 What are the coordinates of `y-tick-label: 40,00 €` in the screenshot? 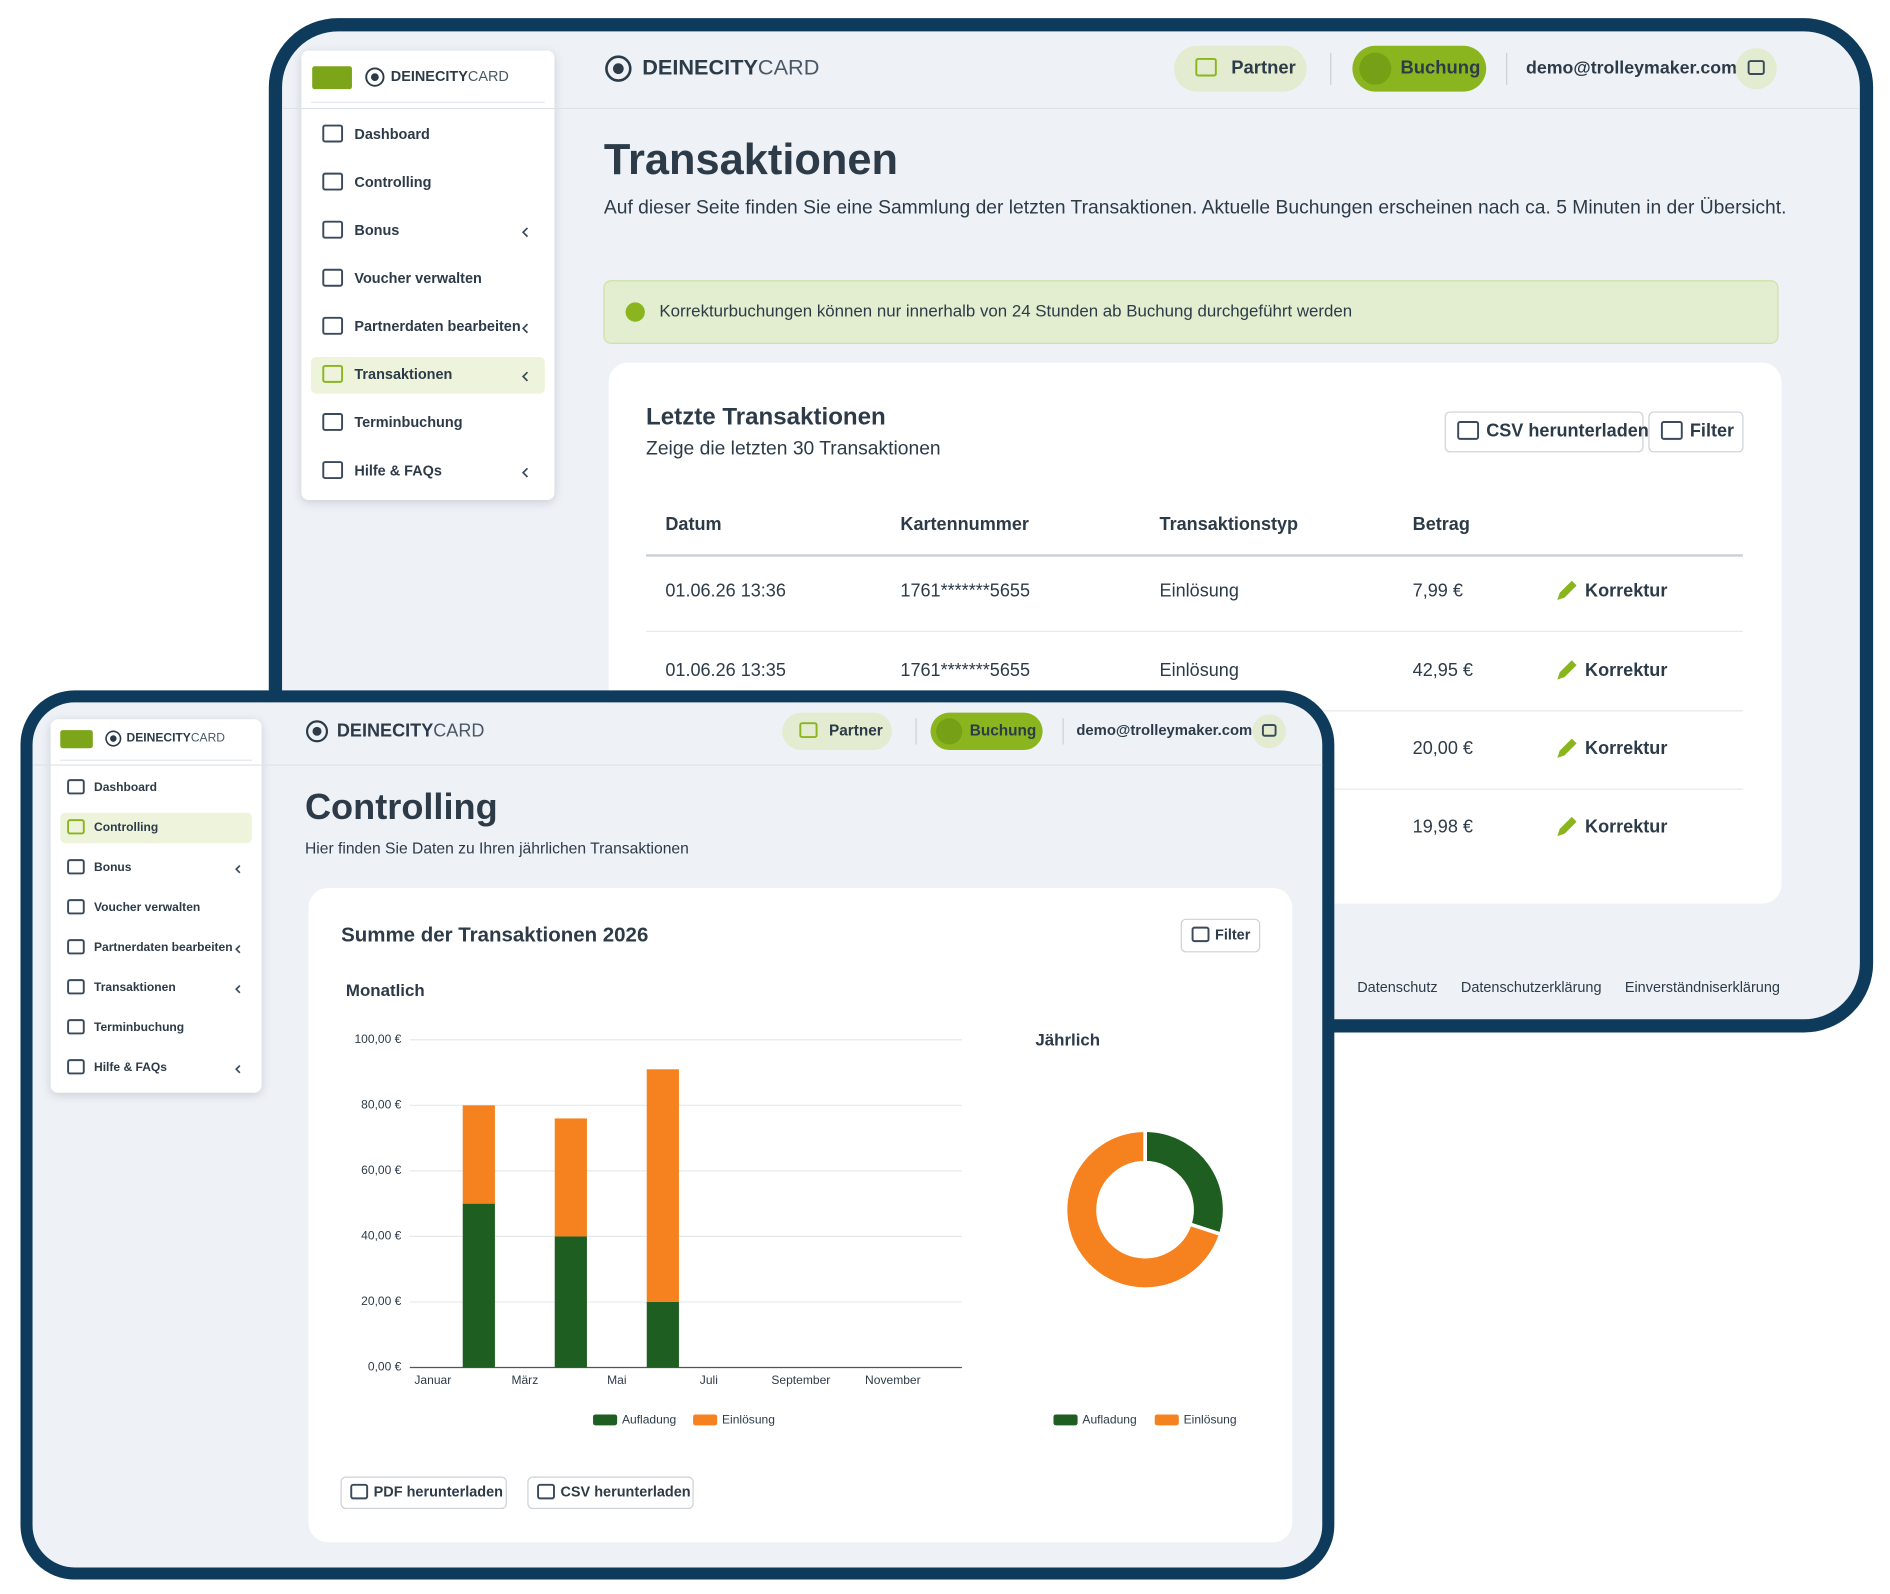 It's located at (381, 1236).